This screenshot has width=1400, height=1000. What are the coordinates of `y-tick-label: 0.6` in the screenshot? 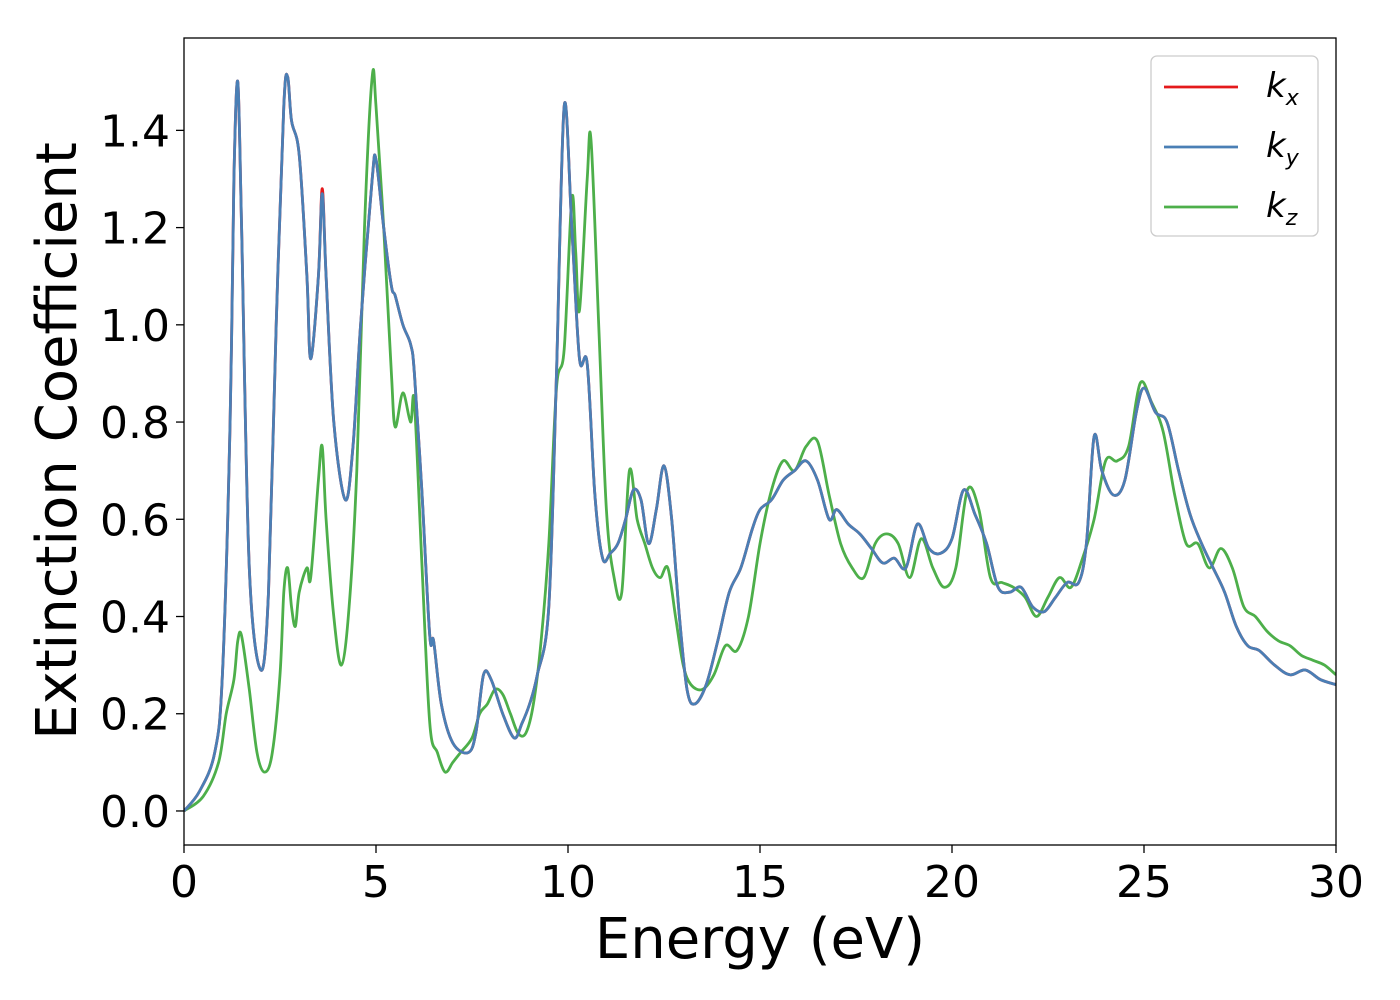 It's located at (135, 520).